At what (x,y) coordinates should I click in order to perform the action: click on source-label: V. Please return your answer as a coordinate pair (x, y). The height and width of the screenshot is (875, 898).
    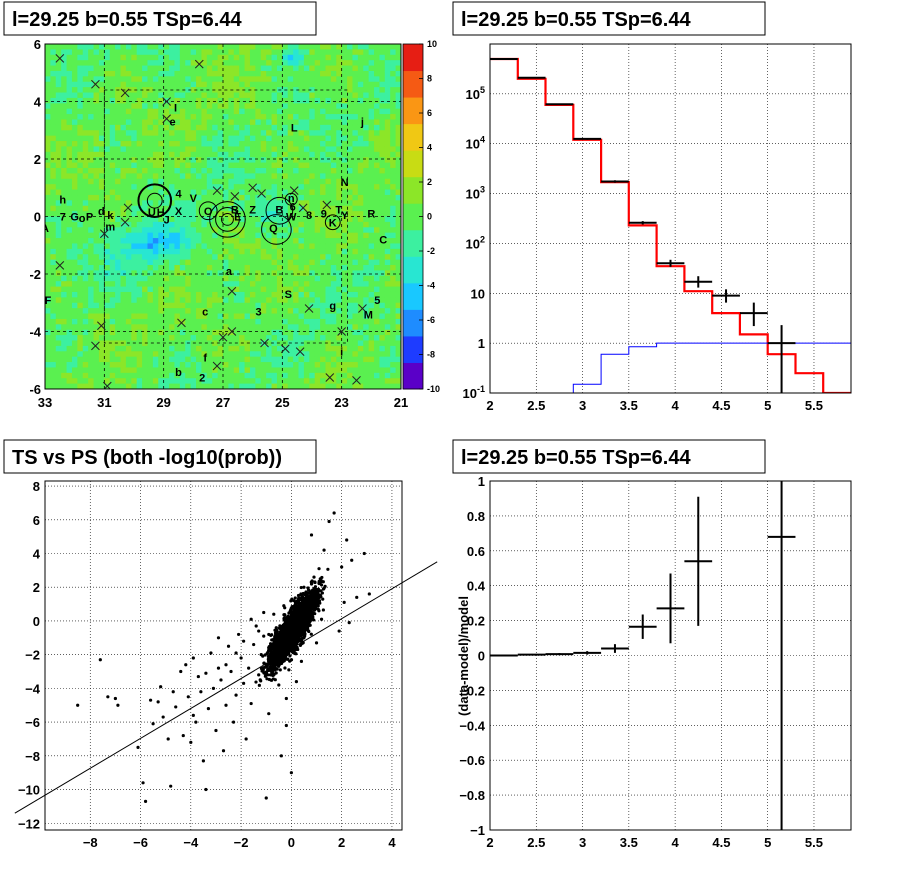
    Looking at the image, I should click on (194, 199).